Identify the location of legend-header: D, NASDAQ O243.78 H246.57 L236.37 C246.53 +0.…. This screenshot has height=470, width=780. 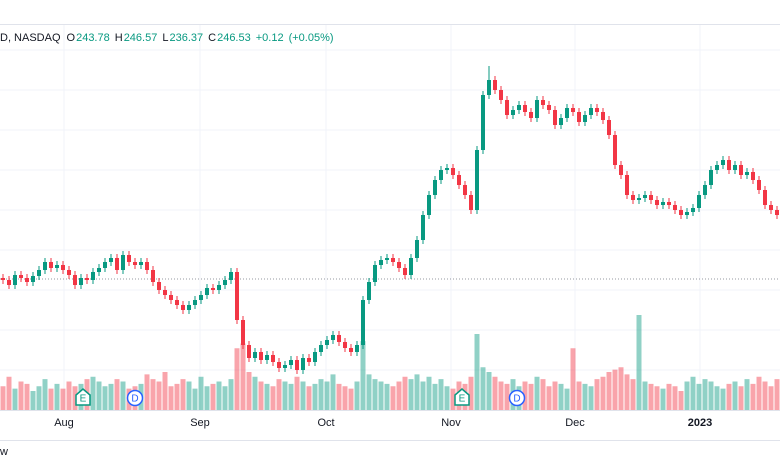
(169, 38).